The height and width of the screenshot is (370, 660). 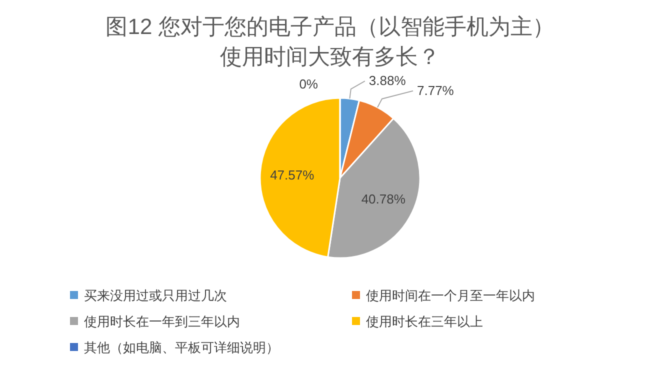 I want to click on chart-title: 图12 您对于您的电子产品（以智能手机为主）使用时间大致有多长？, so click(x=330, y=41).